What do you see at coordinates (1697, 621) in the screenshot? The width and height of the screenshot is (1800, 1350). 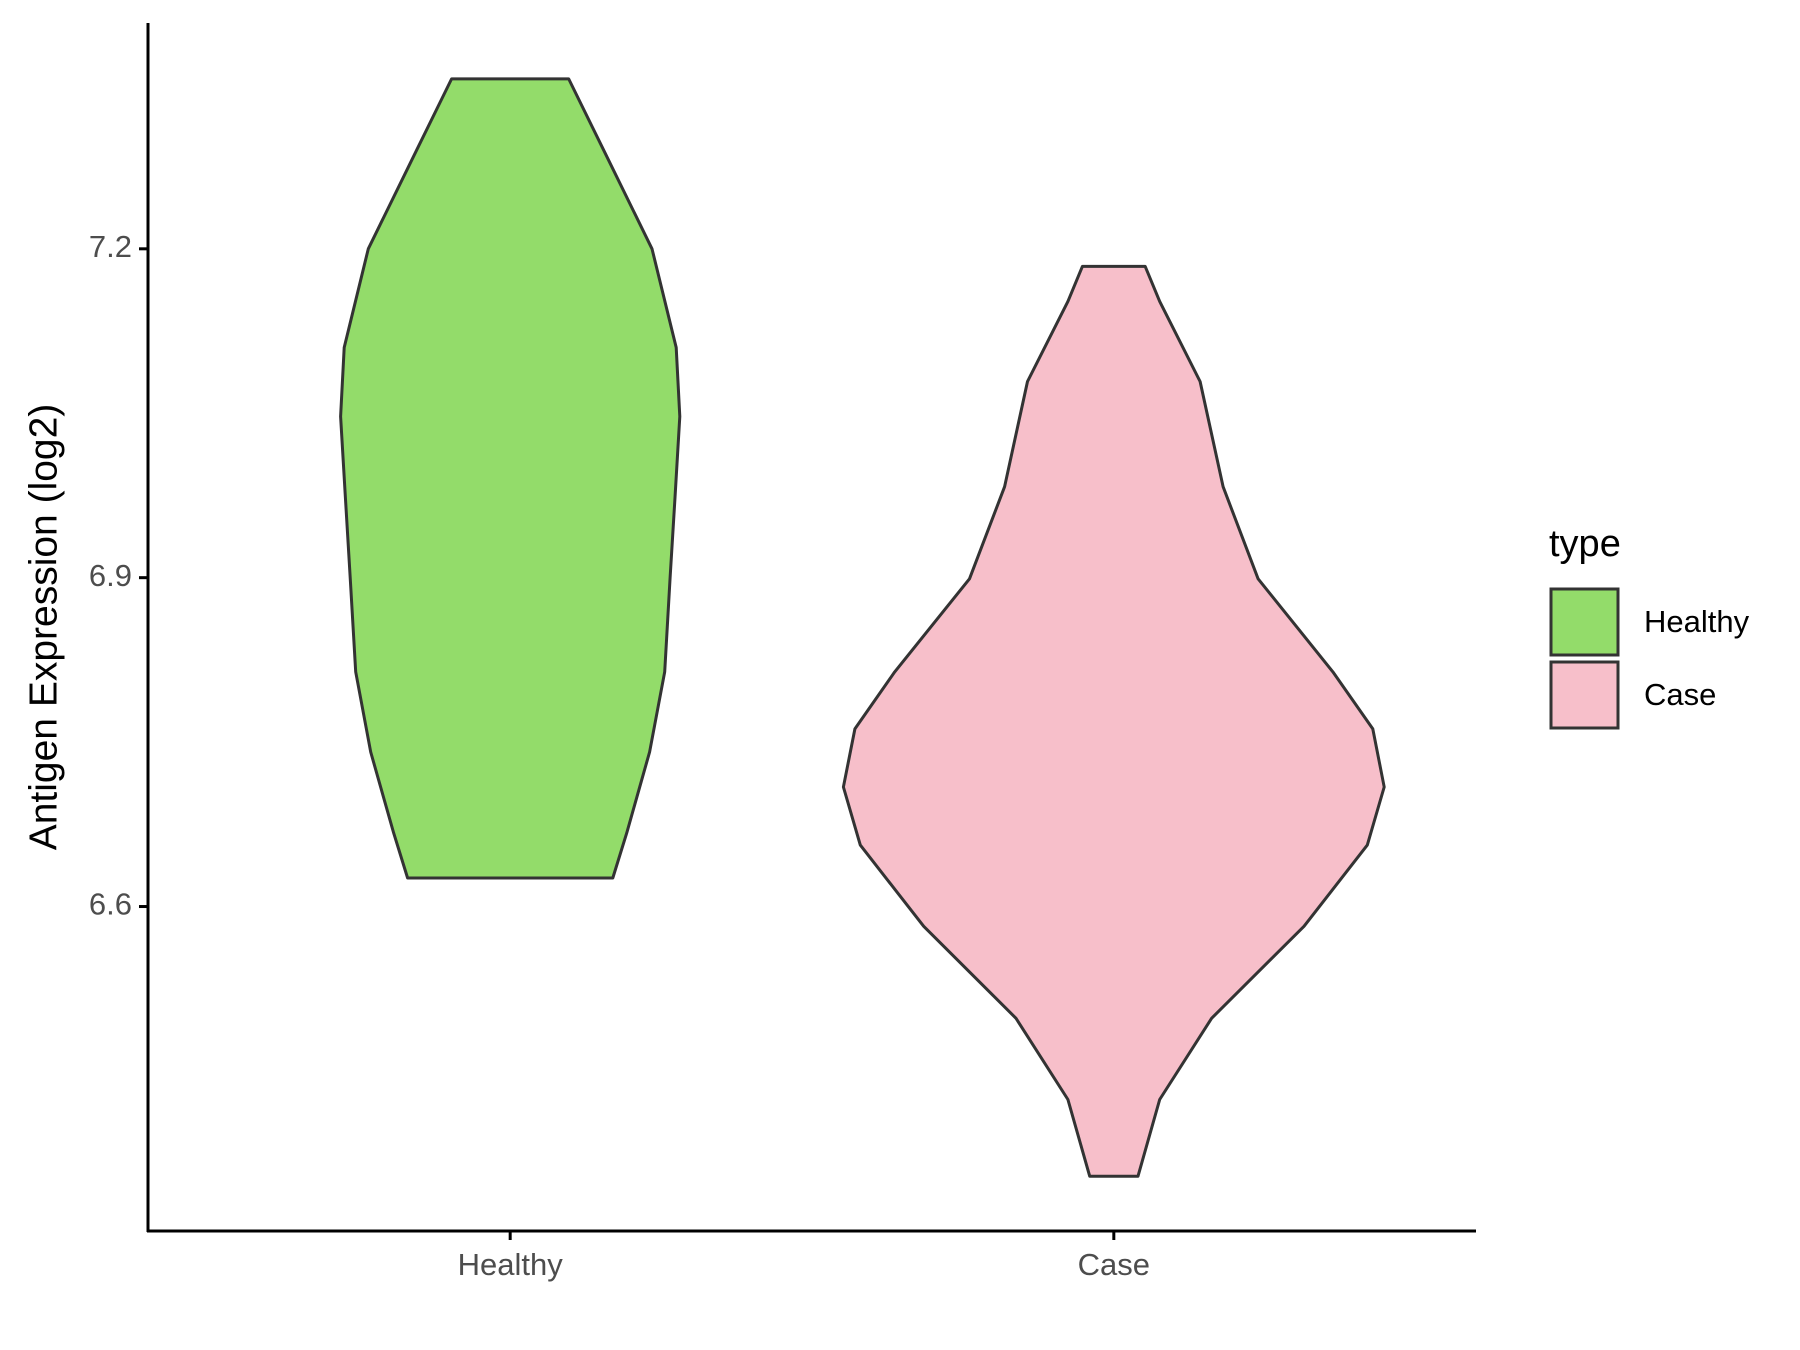 I see `legend-label: Healthy` at bounding box center [1697, 621].